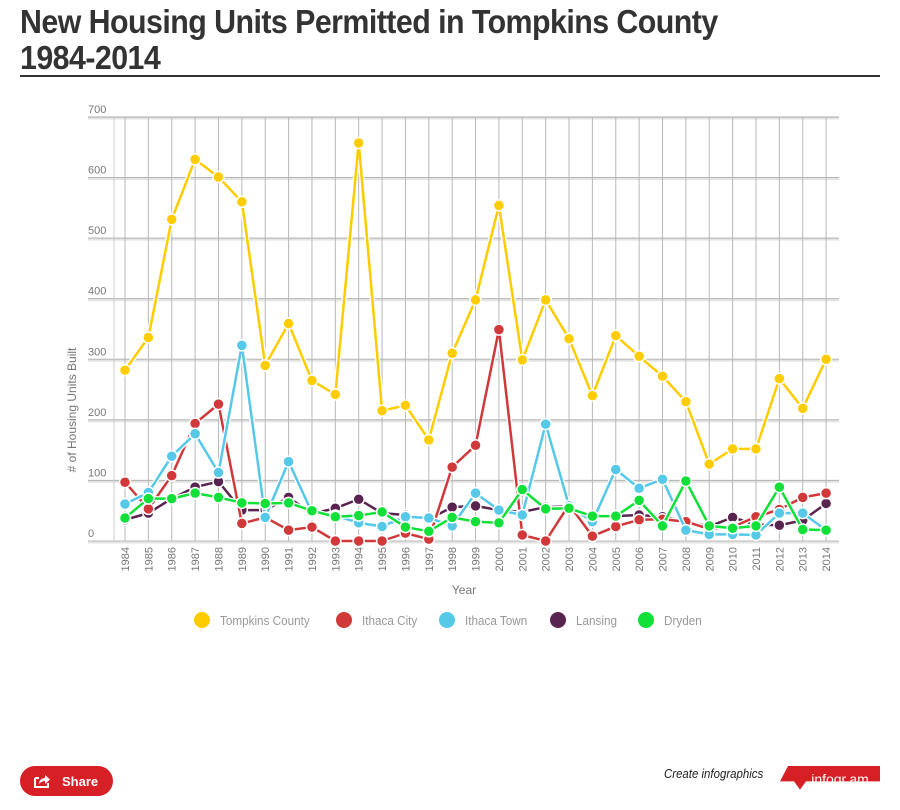 The height and width of the screenshot is (810, 900). I want to click on x-tick-label: 2013, so click(804, 559).